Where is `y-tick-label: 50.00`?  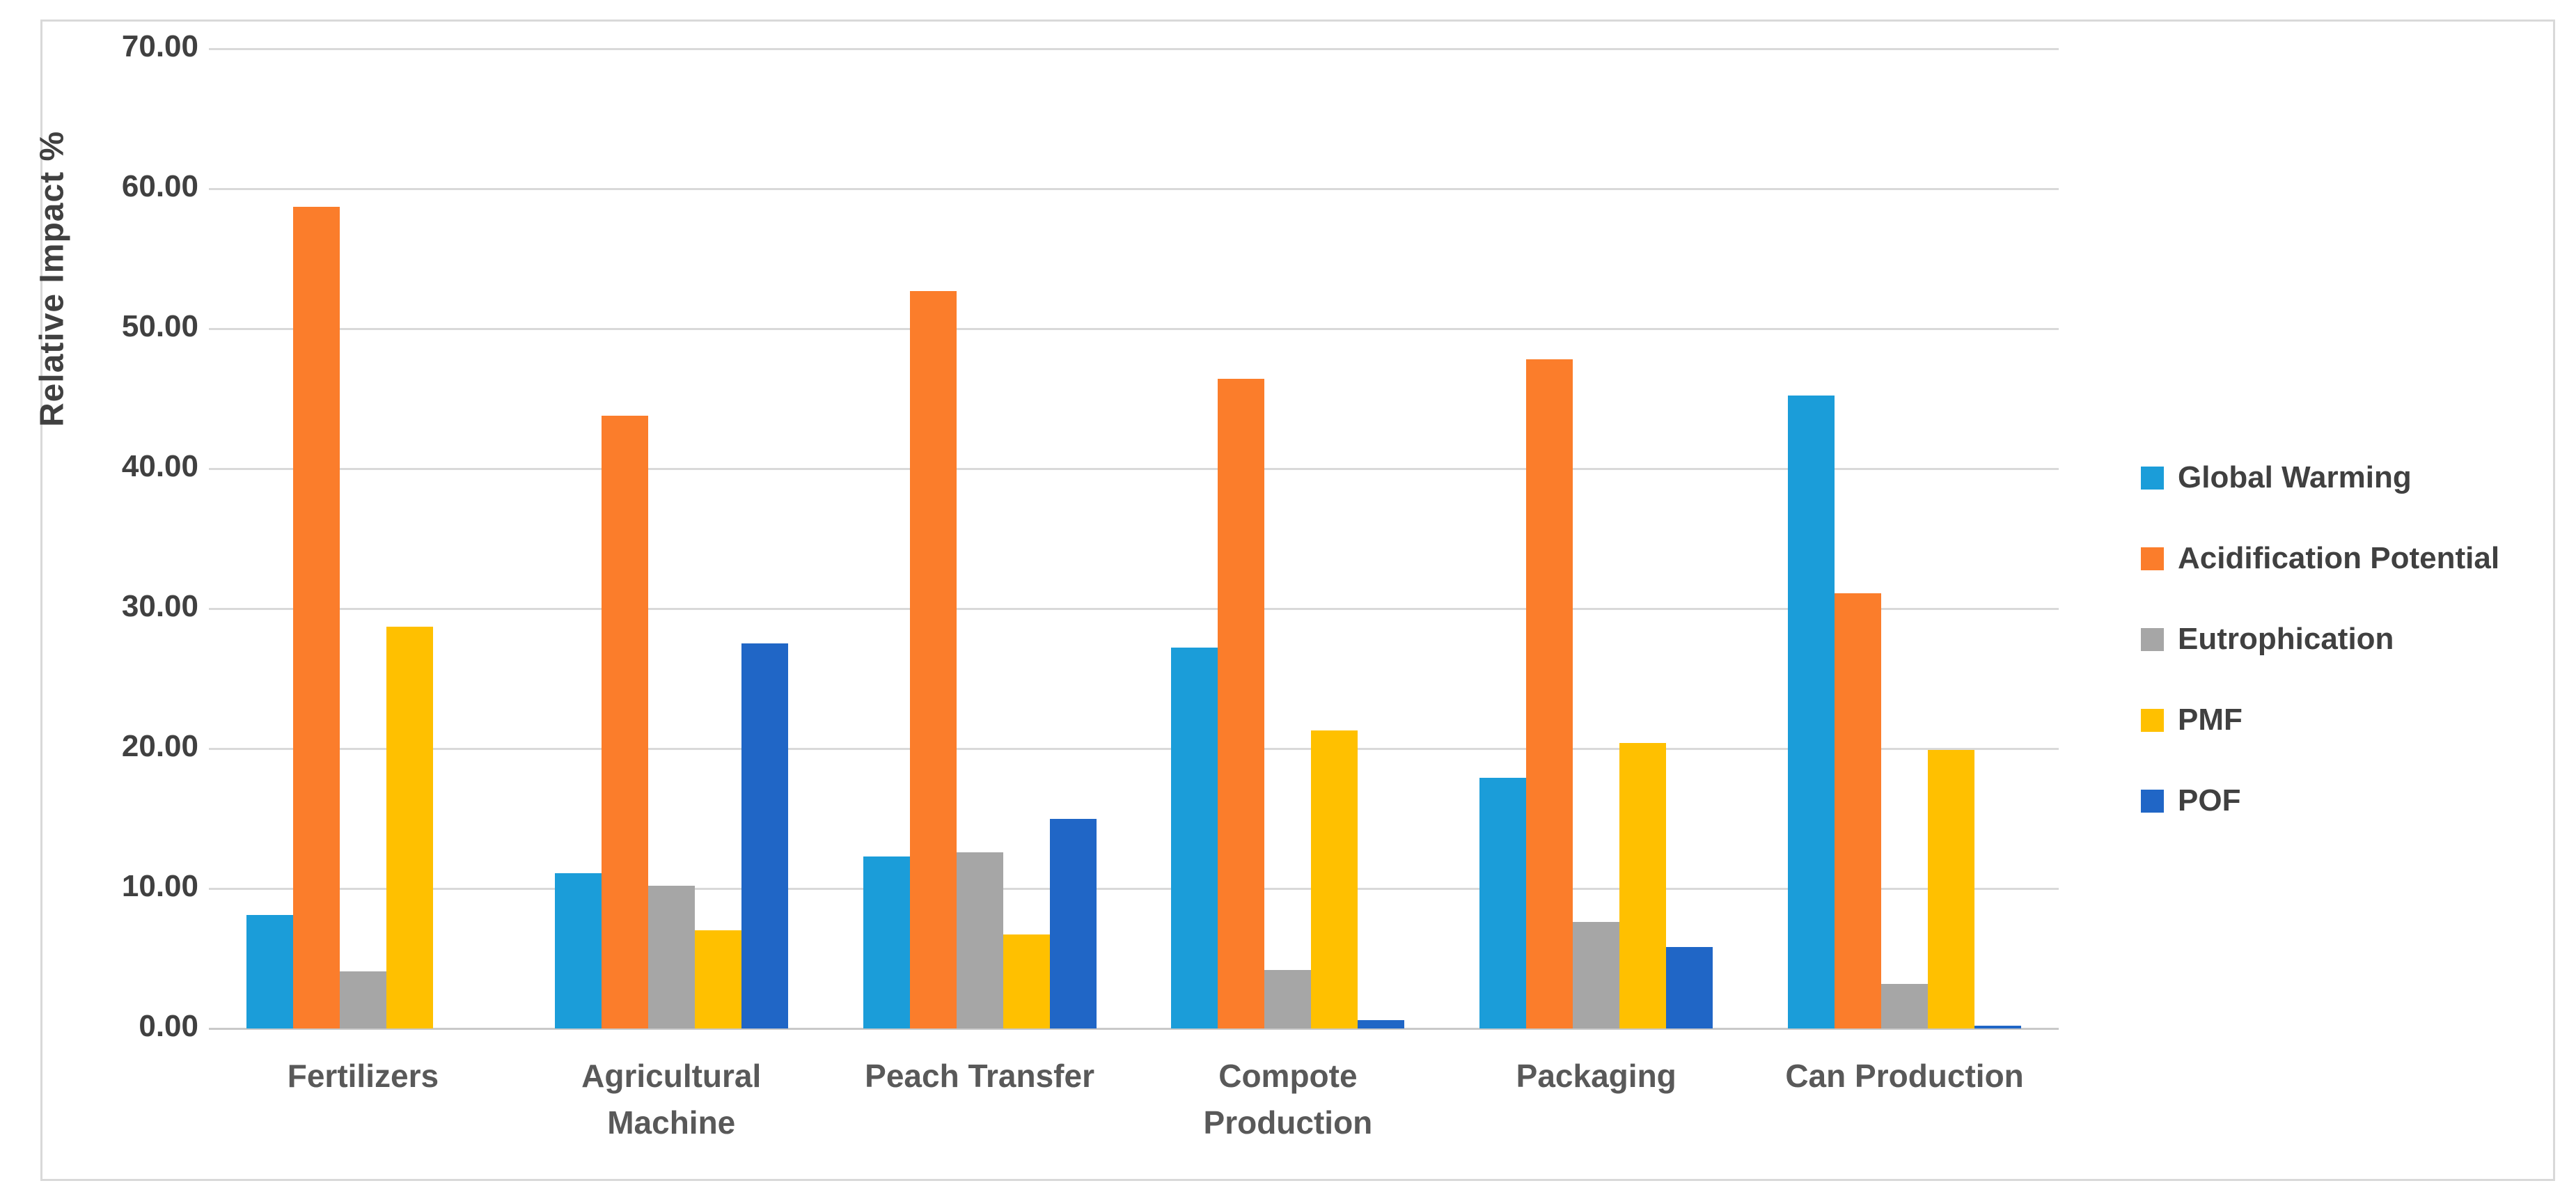
y-tick-label: 50.00 is located at coordinates (159, 326).